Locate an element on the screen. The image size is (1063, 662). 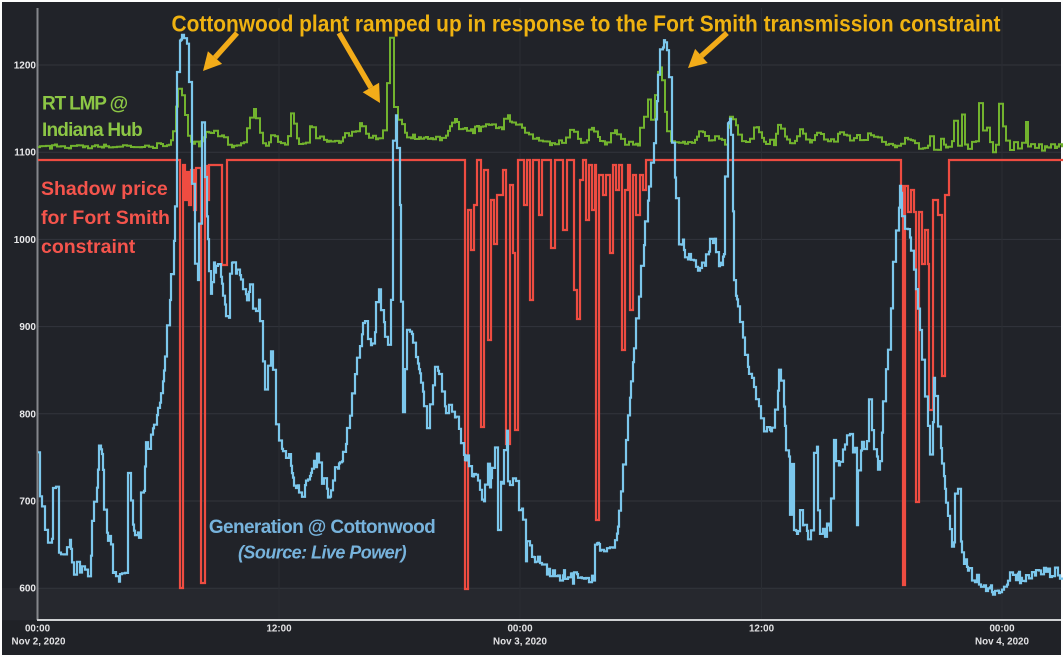
svg-text: (Source: Live Power) is located at coordinates (322, 553).